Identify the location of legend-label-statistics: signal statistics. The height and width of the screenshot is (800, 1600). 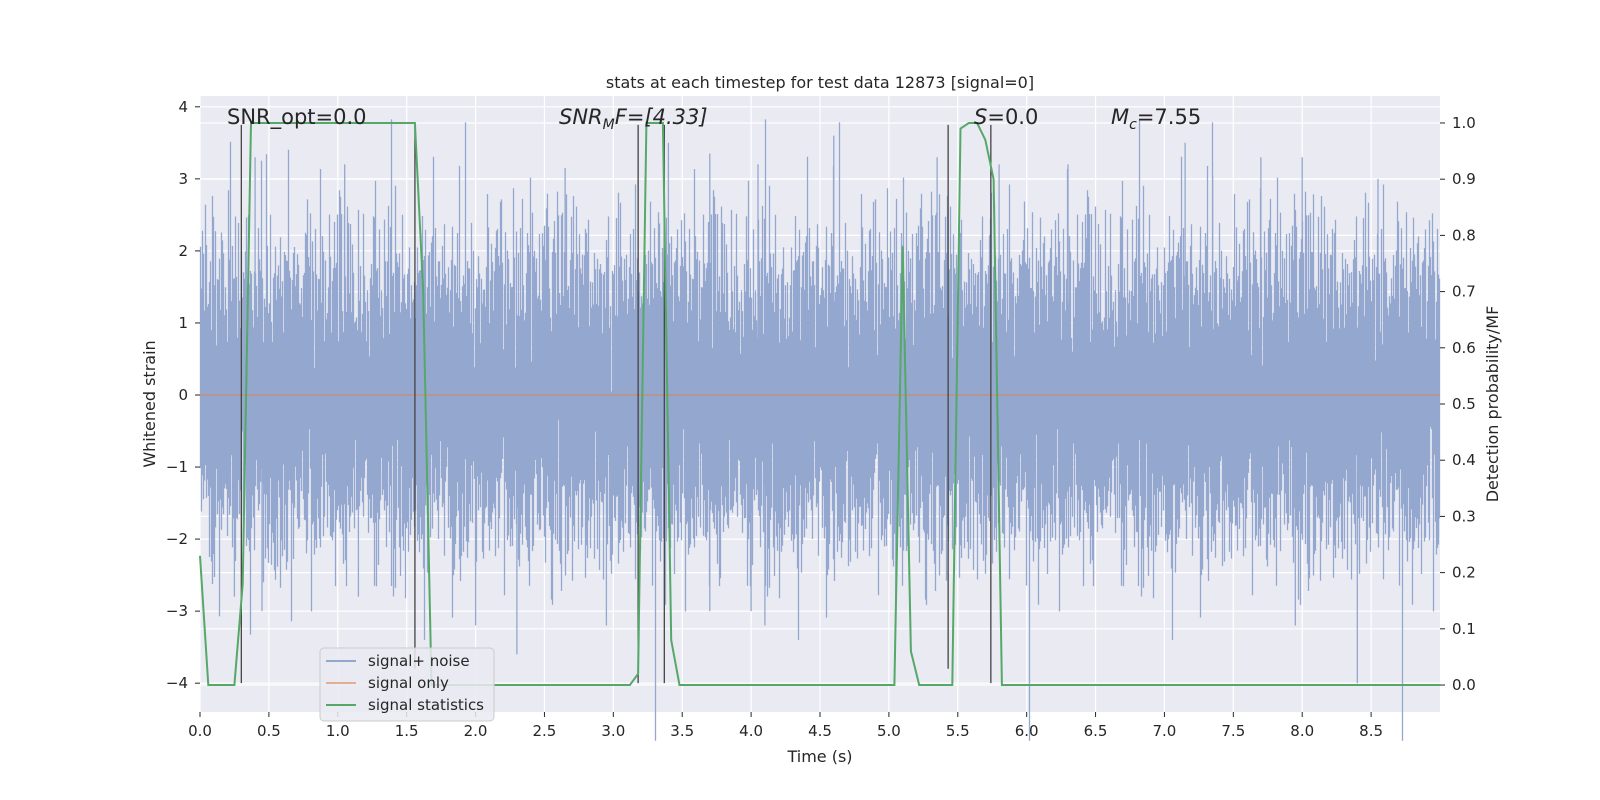
(426, 705).